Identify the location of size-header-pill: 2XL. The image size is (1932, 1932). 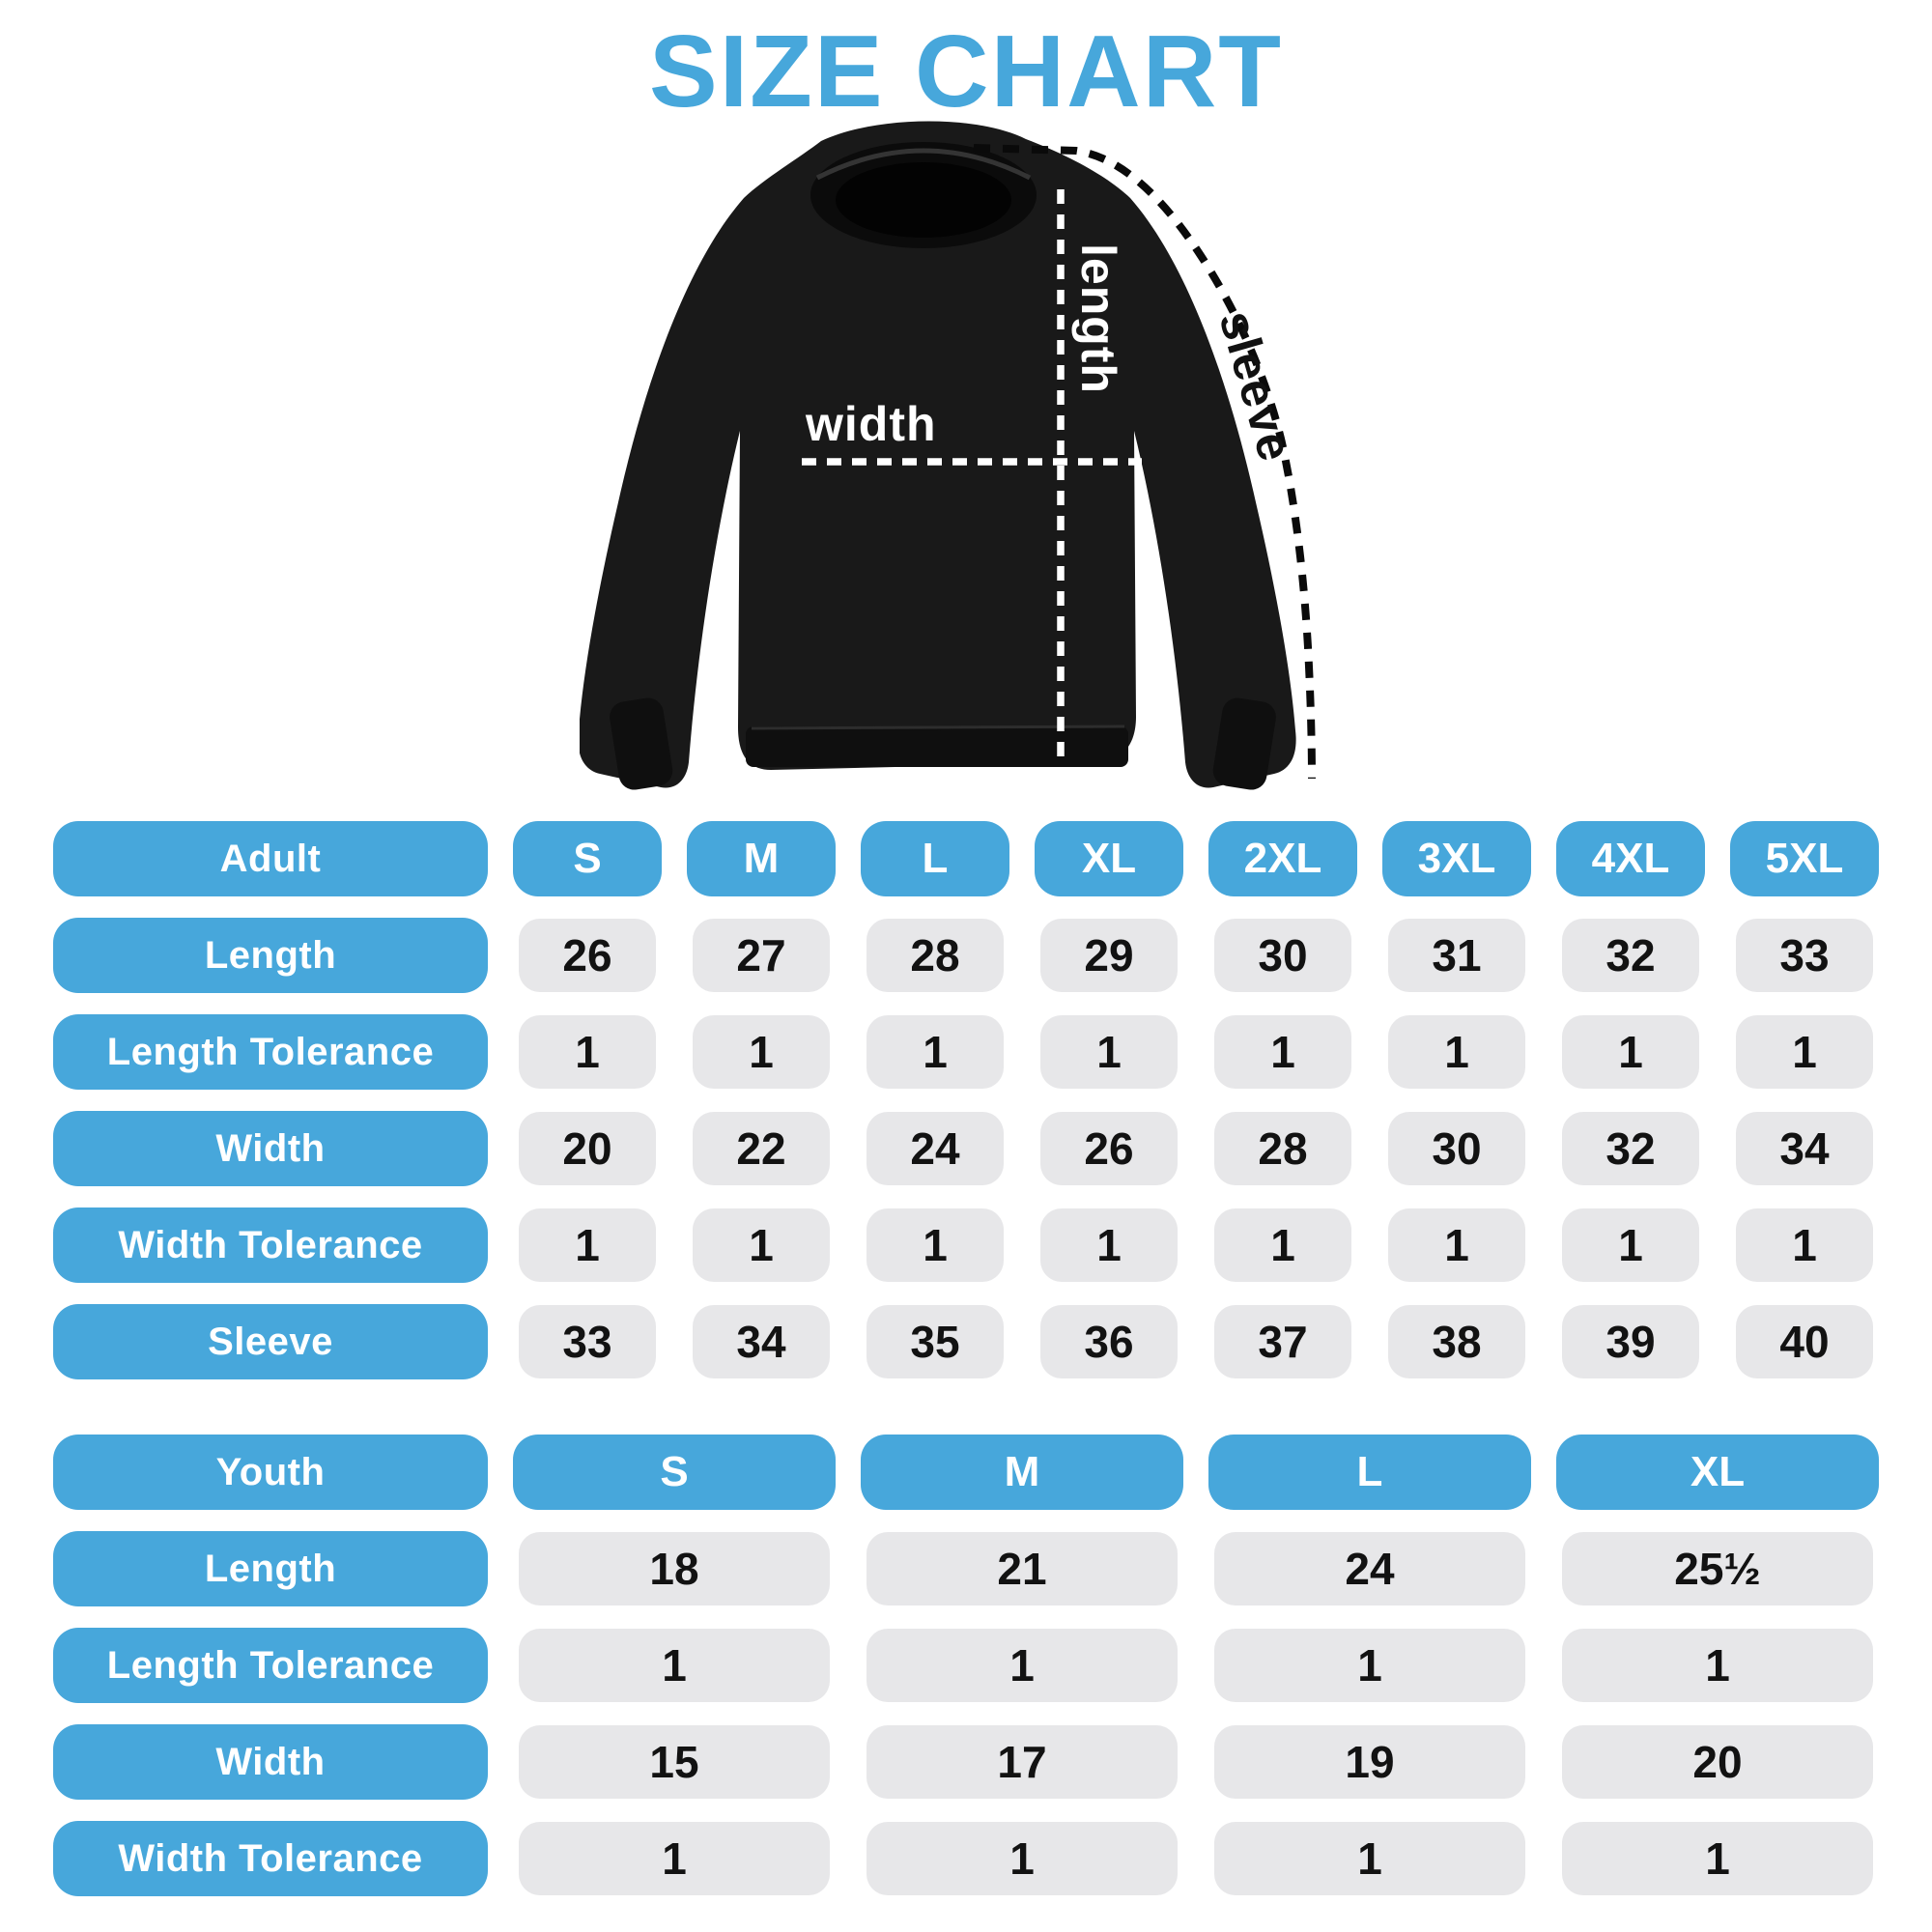
(1282, 858).